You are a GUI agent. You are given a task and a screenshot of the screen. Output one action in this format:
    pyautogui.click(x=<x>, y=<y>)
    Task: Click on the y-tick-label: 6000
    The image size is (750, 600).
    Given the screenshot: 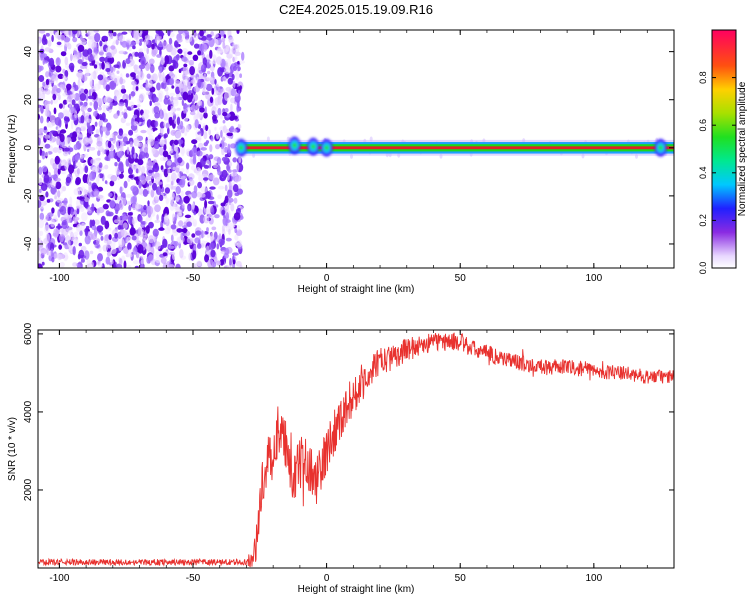 What is the action you would take?
    pyautogui.click(x=28, y=333)
    